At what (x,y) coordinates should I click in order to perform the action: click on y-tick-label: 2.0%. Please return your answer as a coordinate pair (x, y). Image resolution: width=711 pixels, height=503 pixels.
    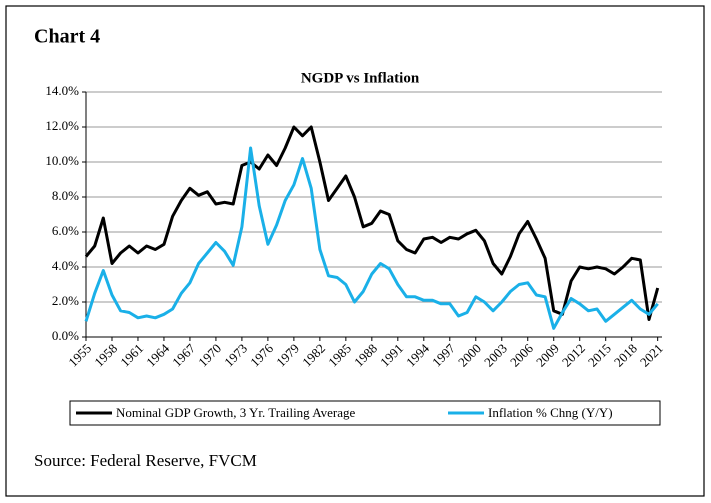
    Looking at the image, I should click on (65, 300).